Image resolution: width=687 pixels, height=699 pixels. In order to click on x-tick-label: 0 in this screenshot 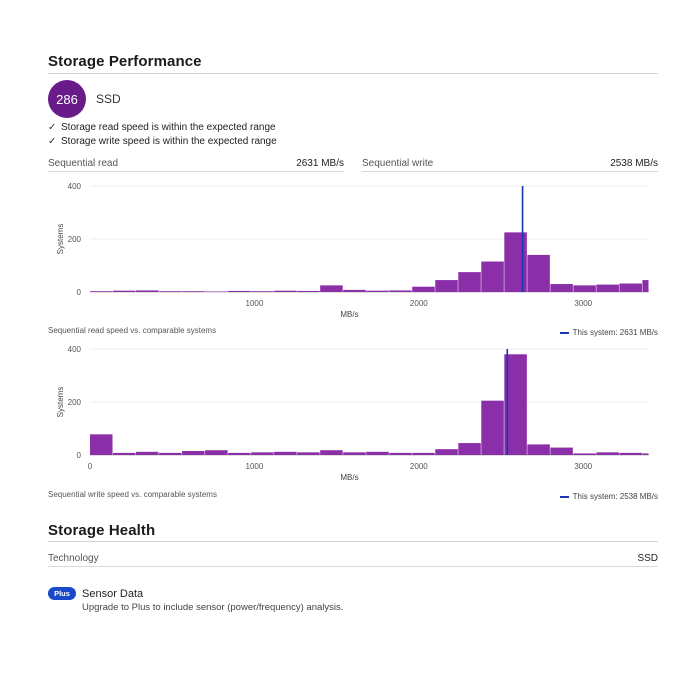, I will do `click(90, 466)`.